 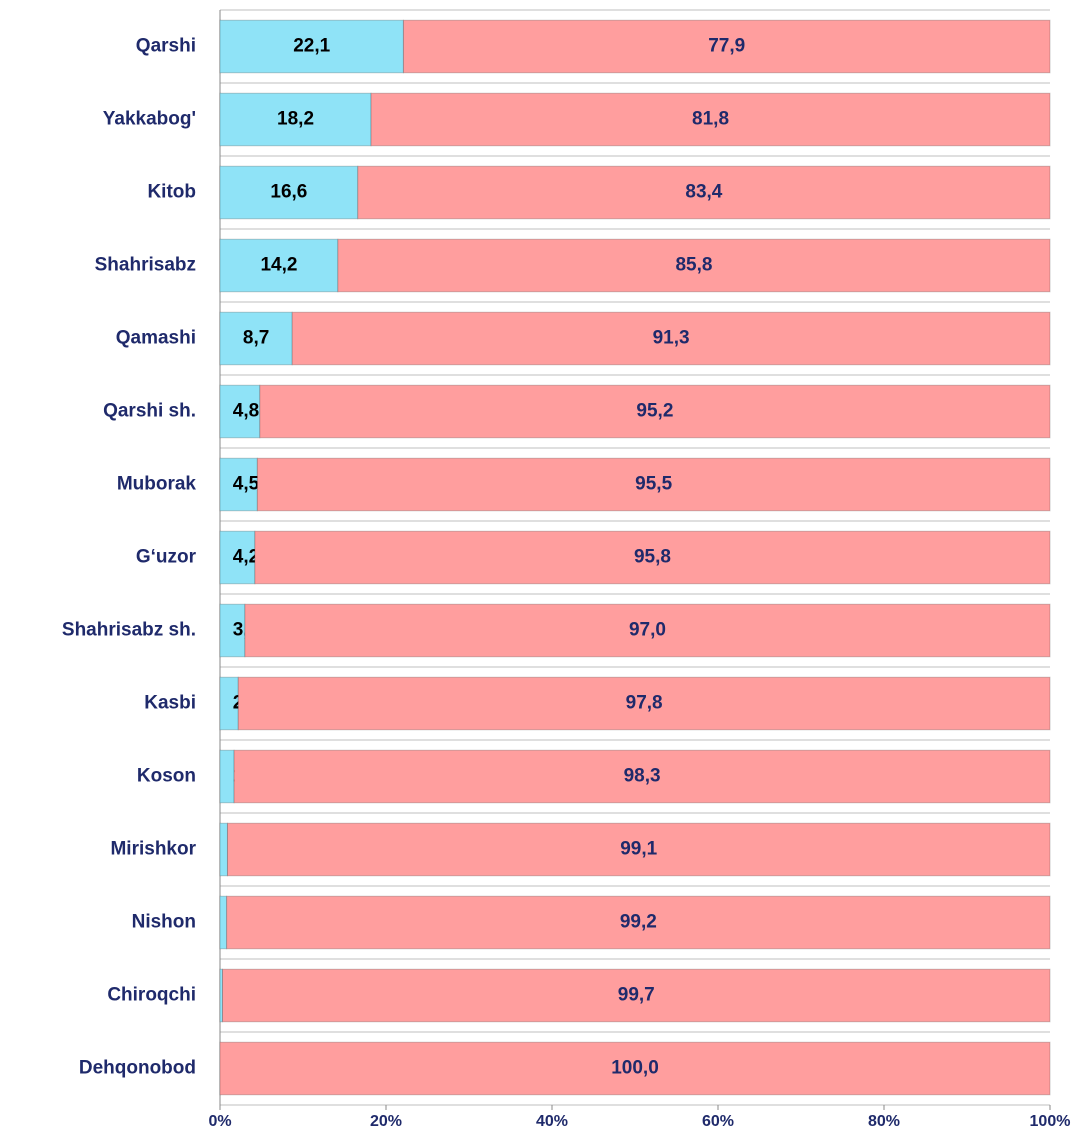 I want to click on category-label: G‘uzor, so click(x=166, y=557).